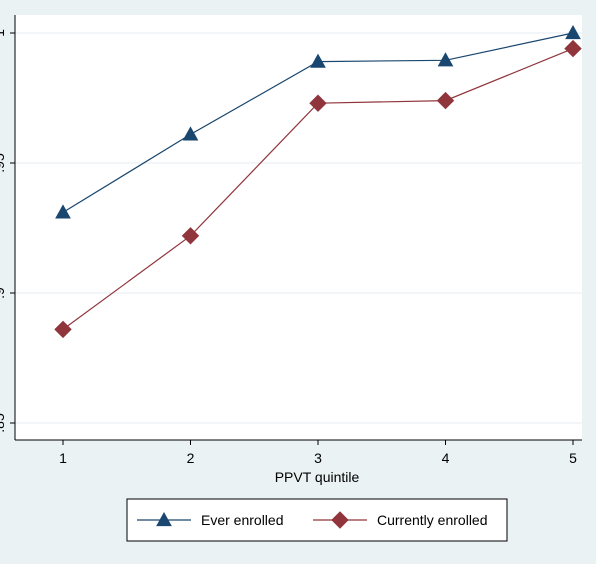 The width and height of the screenshot is (596, 564). I want to click on legend: Ever enrolled Currently enrolled, so click(317, 520).